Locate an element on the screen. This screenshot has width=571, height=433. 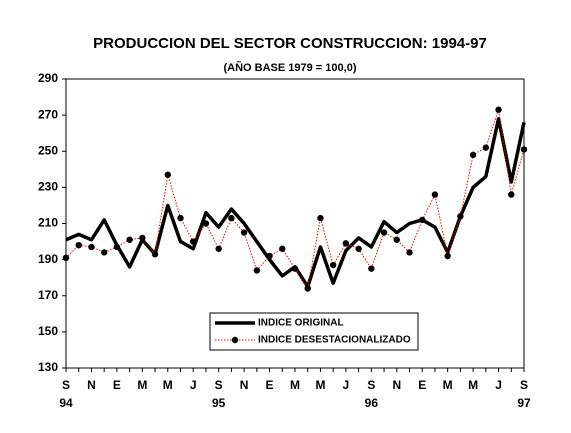
chart-subtitle: (AÑO BASE 1979 = 100,0) is located at coordinates (290, 67).